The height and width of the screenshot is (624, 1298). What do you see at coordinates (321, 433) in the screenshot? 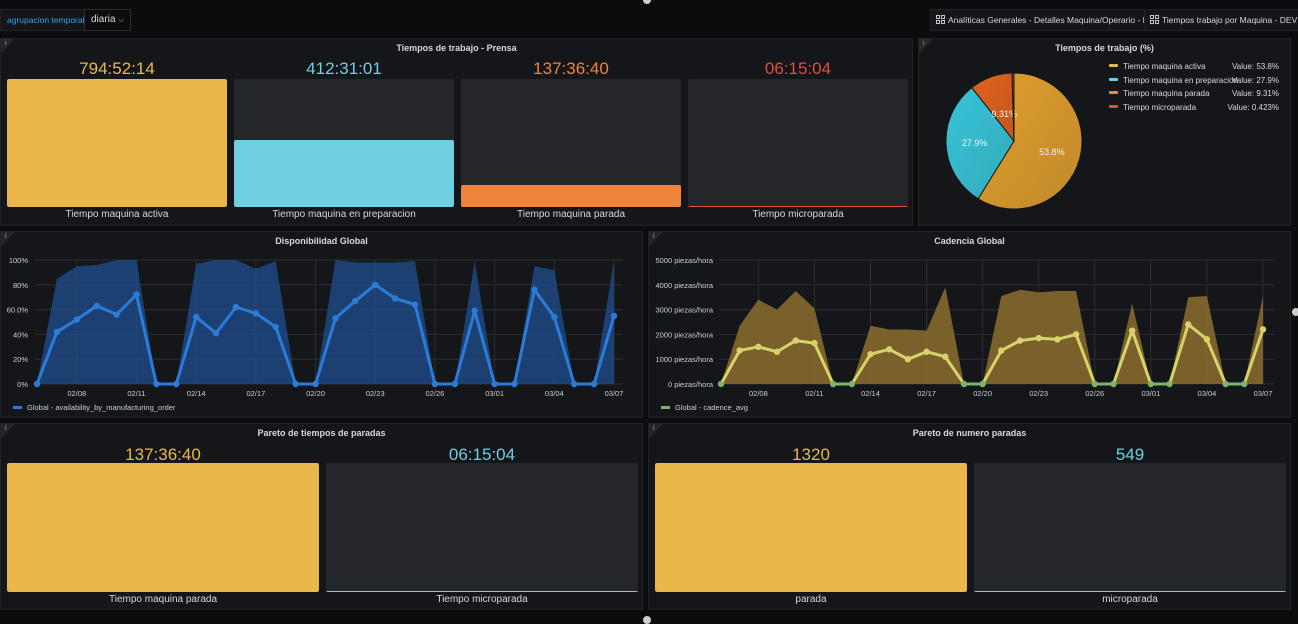
I see `panel-title: Pareto de tiempos de paradas` at bounding box center [321, 433].